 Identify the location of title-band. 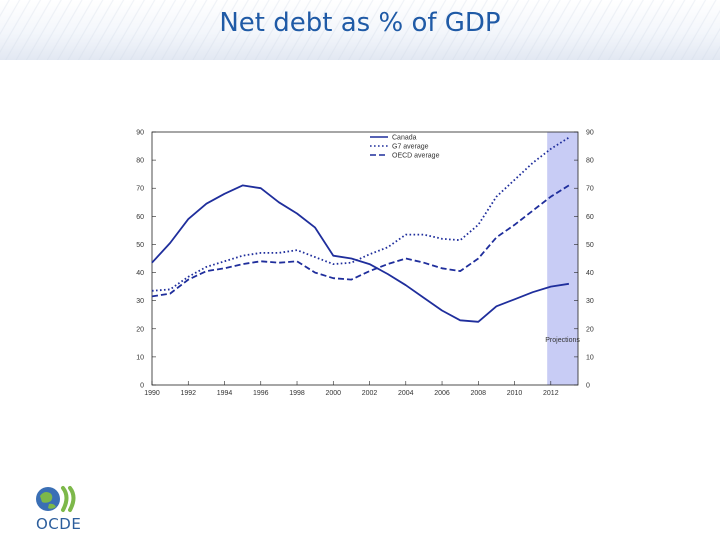
(360, 30).